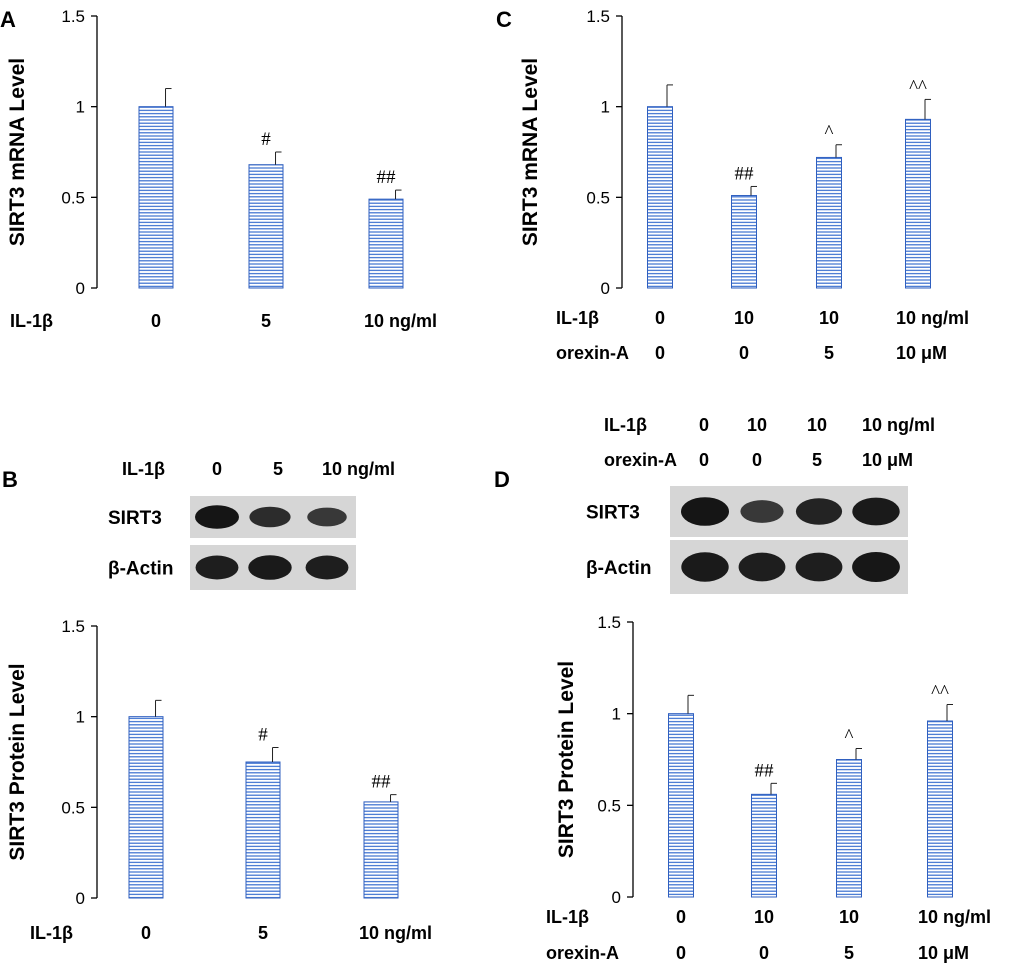 Image resolution: width=1020 pixels, height=973 pixels. I want to click on panel-letter-c: C, so click(504, 19).